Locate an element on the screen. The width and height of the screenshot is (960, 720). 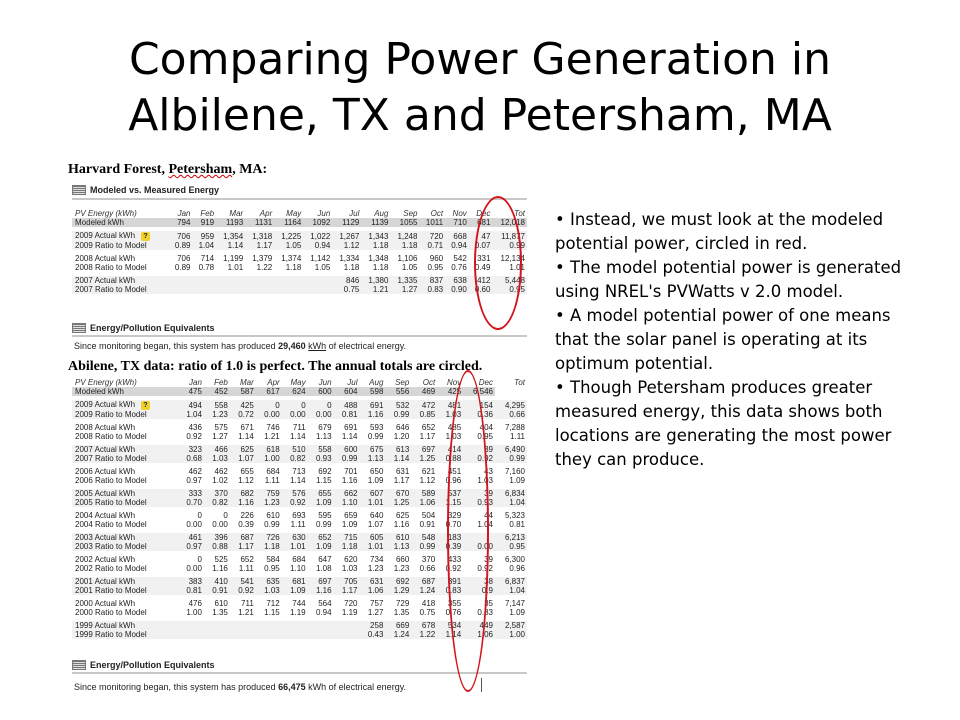
cell-value: 652 is located at coordinates (325, 537).